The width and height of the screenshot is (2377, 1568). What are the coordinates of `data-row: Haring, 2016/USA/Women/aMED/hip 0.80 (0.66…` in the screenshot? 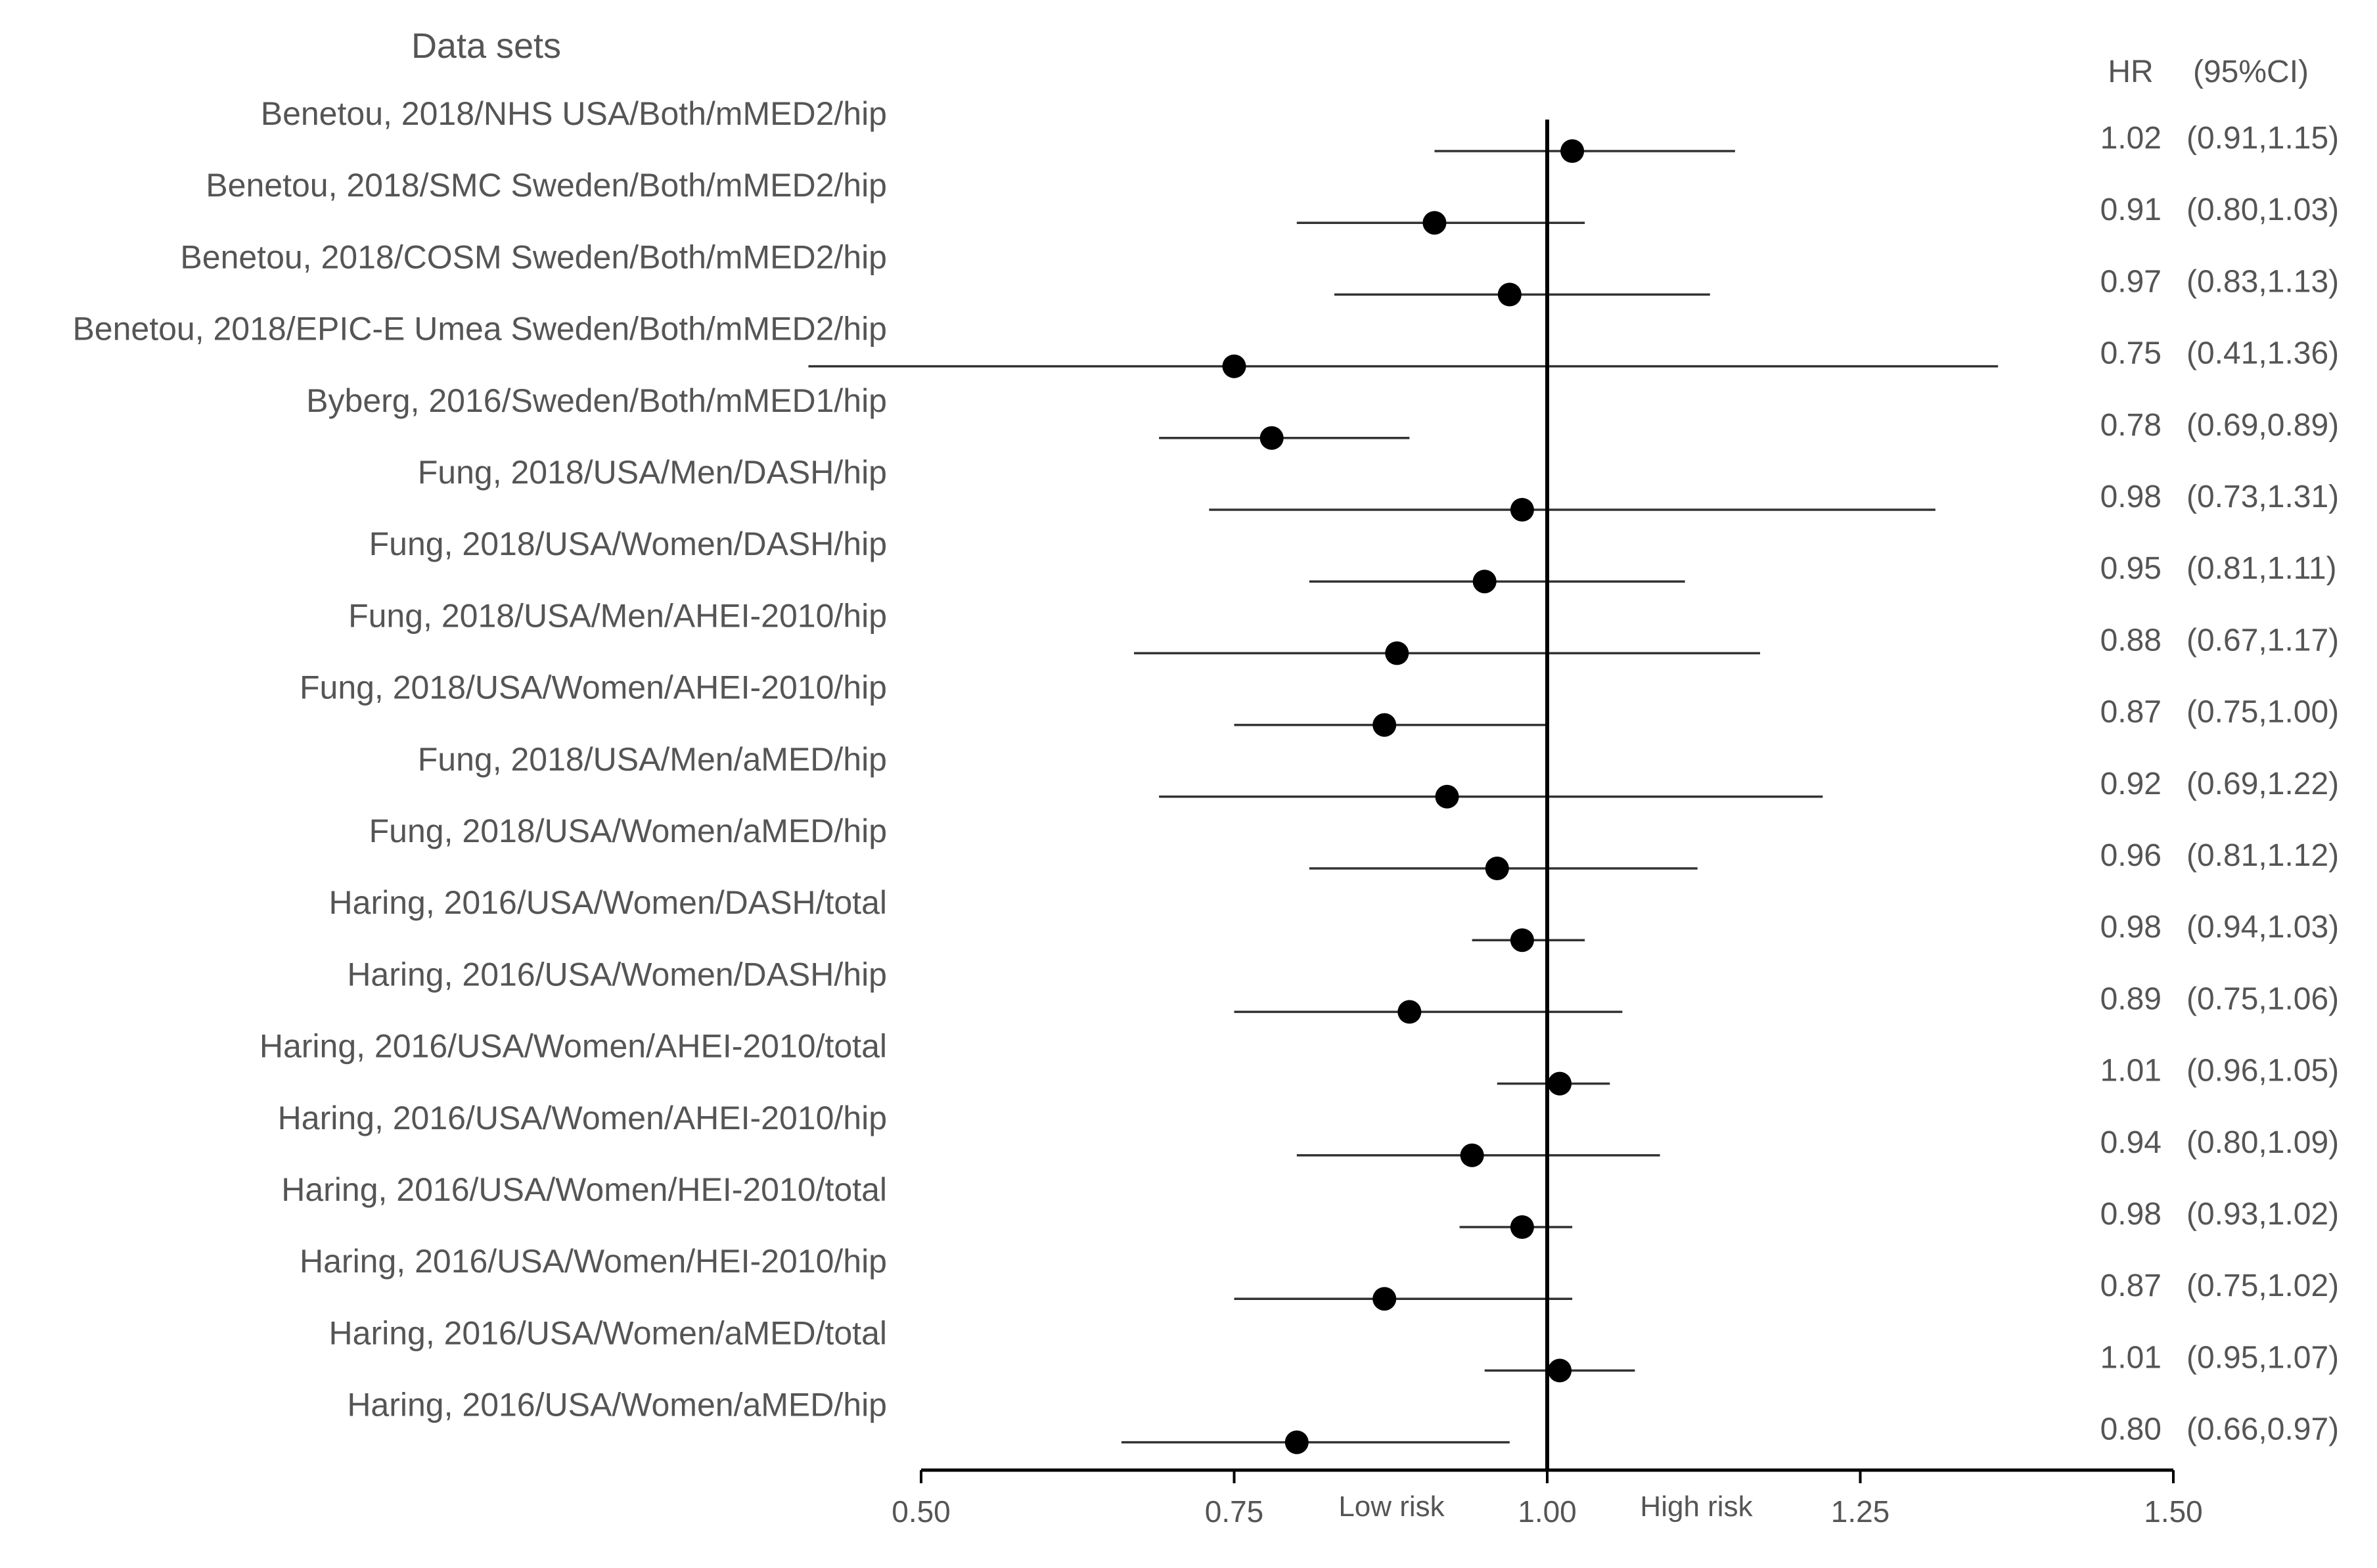 It's located at (1343, 1420).